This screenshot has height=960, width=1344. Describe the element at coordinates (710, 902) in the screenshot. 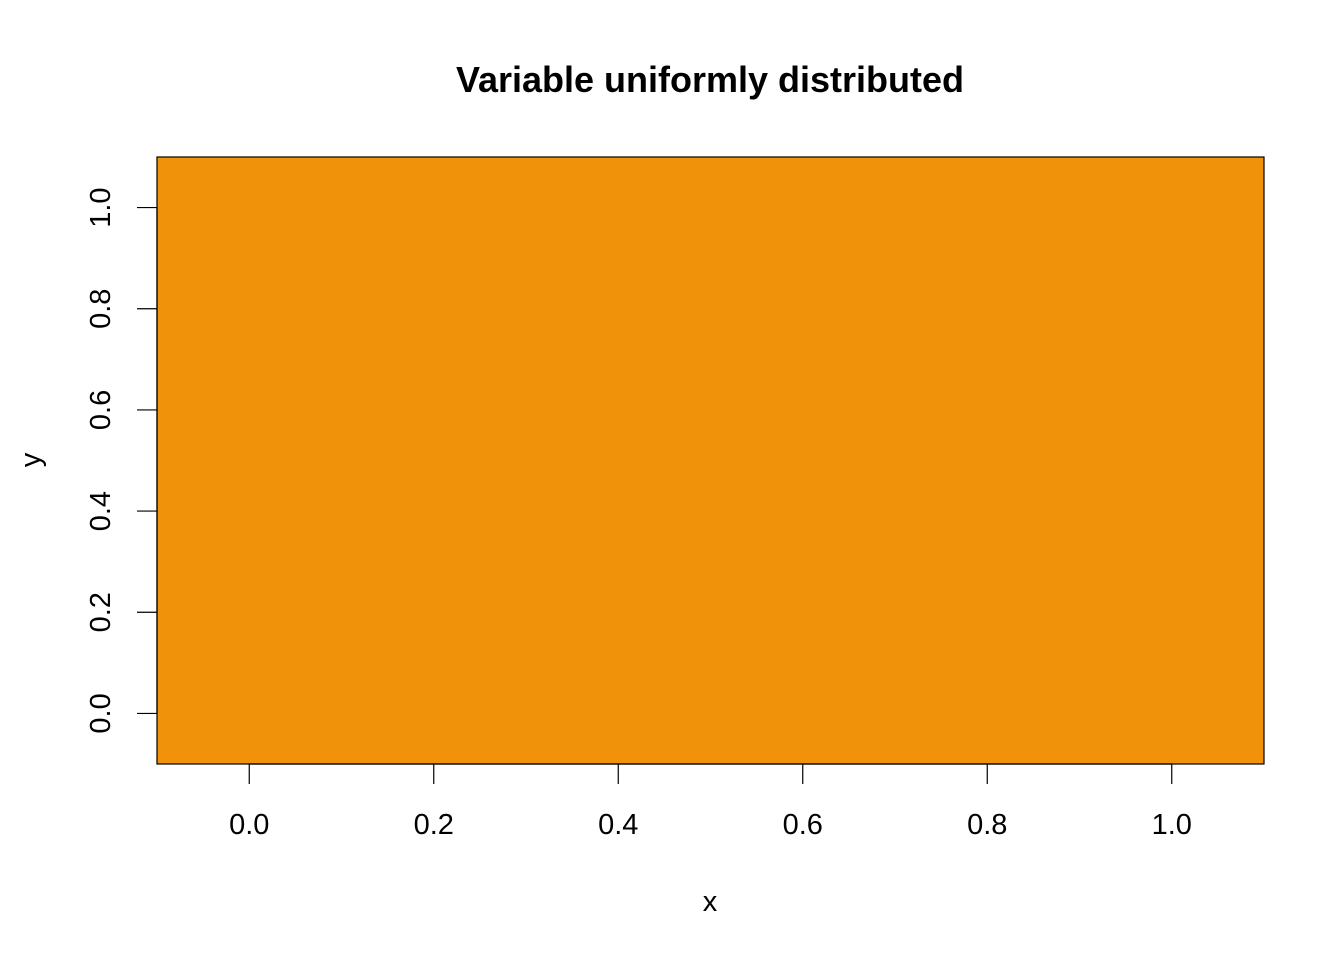

I see `x-axis-label: x` at that location.